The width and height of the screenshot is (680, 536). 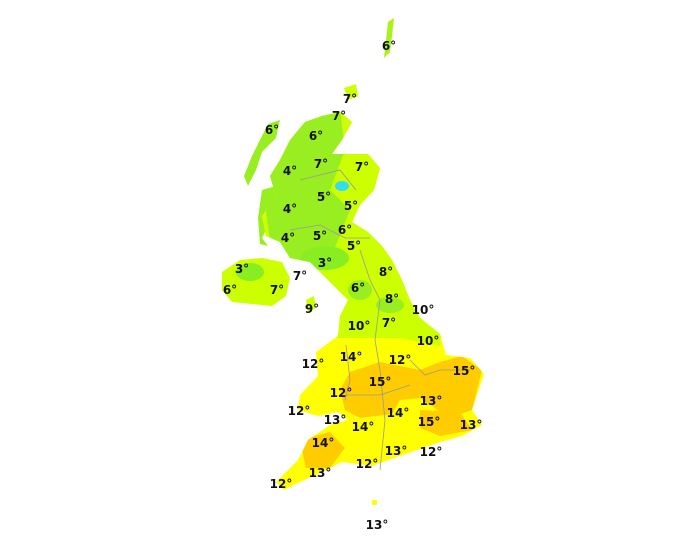 What do you see at coordinates (288, 238) in the screenshot?
I see `temperature-label-kintyre: 4°` at bounding box center [288, 238].